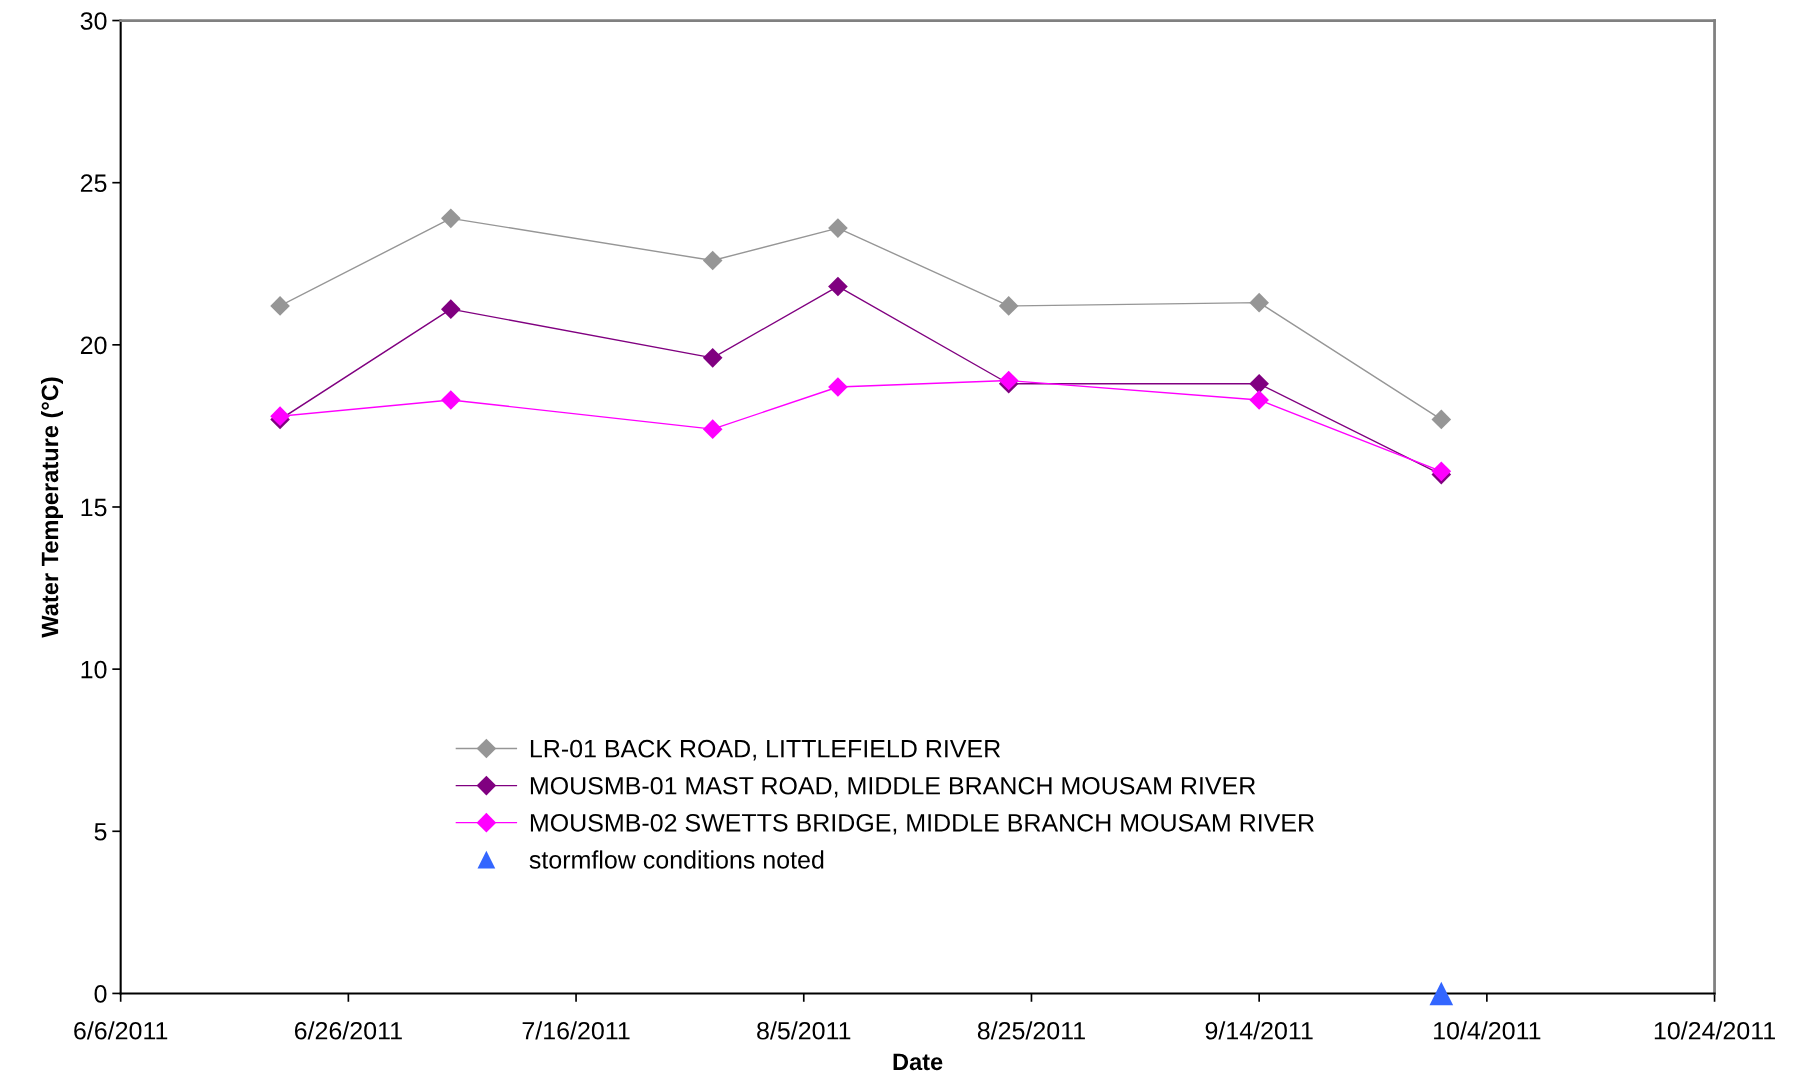 The width and height of the screenshot is (1801, 1081). What do you see at coordinates (100, 994) in the screenshot?
I see `y-tick-label: 0` at bounding box center [100, 994].